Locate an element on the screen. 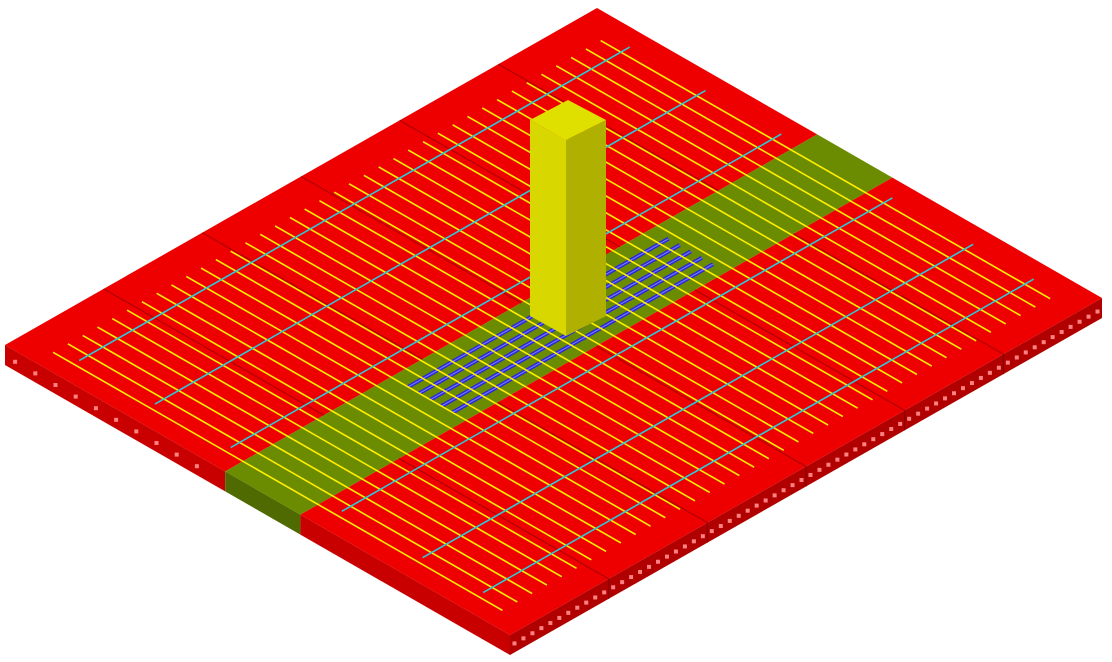  column-right is located at coordinates (586, 228).